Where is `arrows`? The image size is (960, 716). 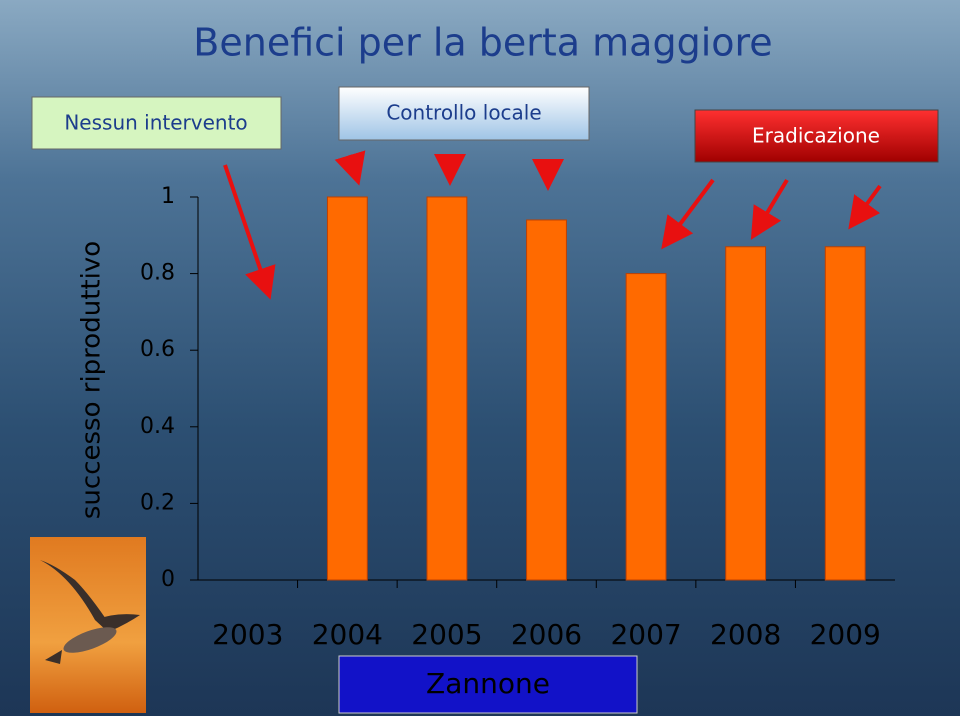
arrows is located at coordinates (552, 225).